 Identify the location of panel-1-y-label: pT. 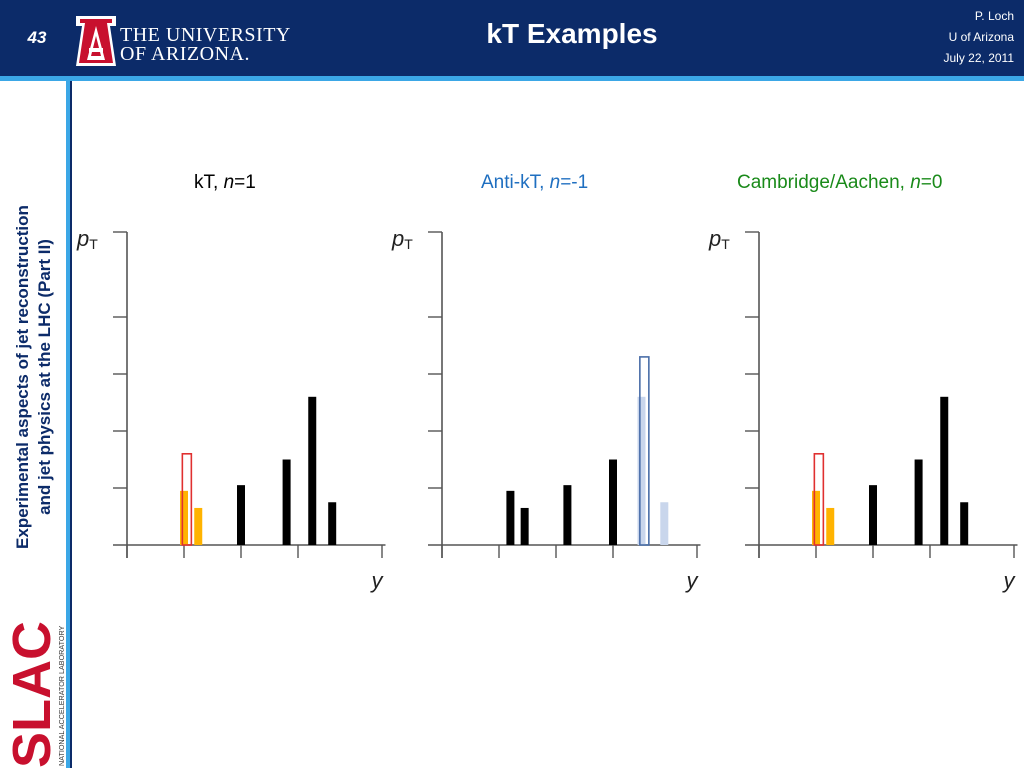
(402, 239).